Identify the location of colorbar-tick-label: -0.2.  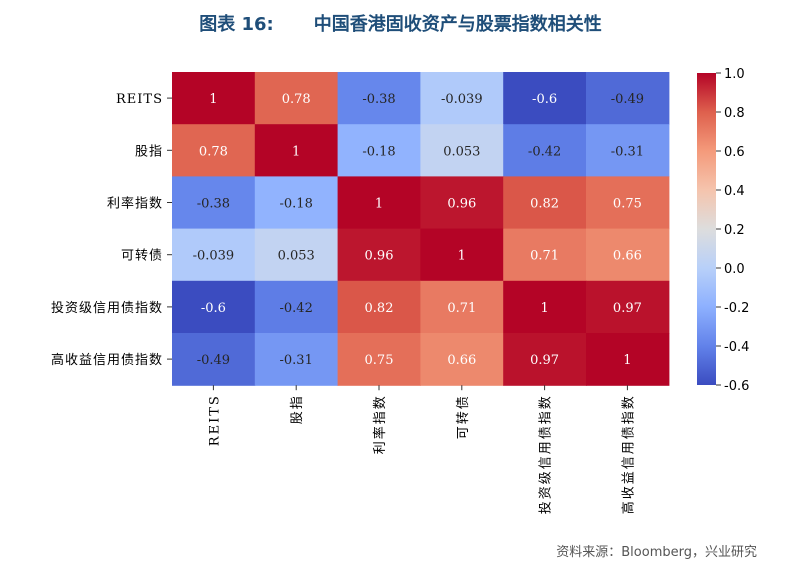
(736, 308).